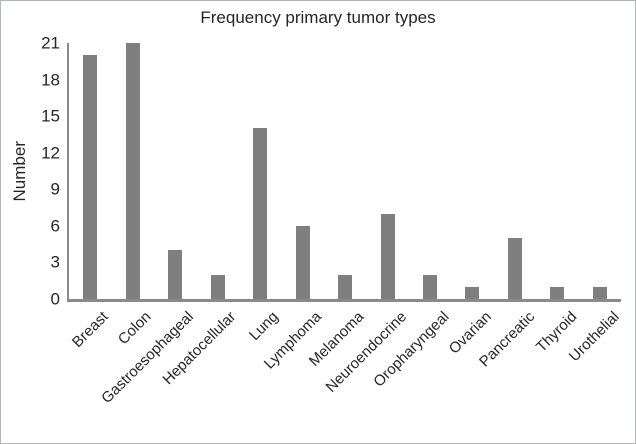 This screenshot has width=636, height=444. Describe the element at coordinates (134, 328) in the screenshot. I see `x-axis-label: Colon` at that location.